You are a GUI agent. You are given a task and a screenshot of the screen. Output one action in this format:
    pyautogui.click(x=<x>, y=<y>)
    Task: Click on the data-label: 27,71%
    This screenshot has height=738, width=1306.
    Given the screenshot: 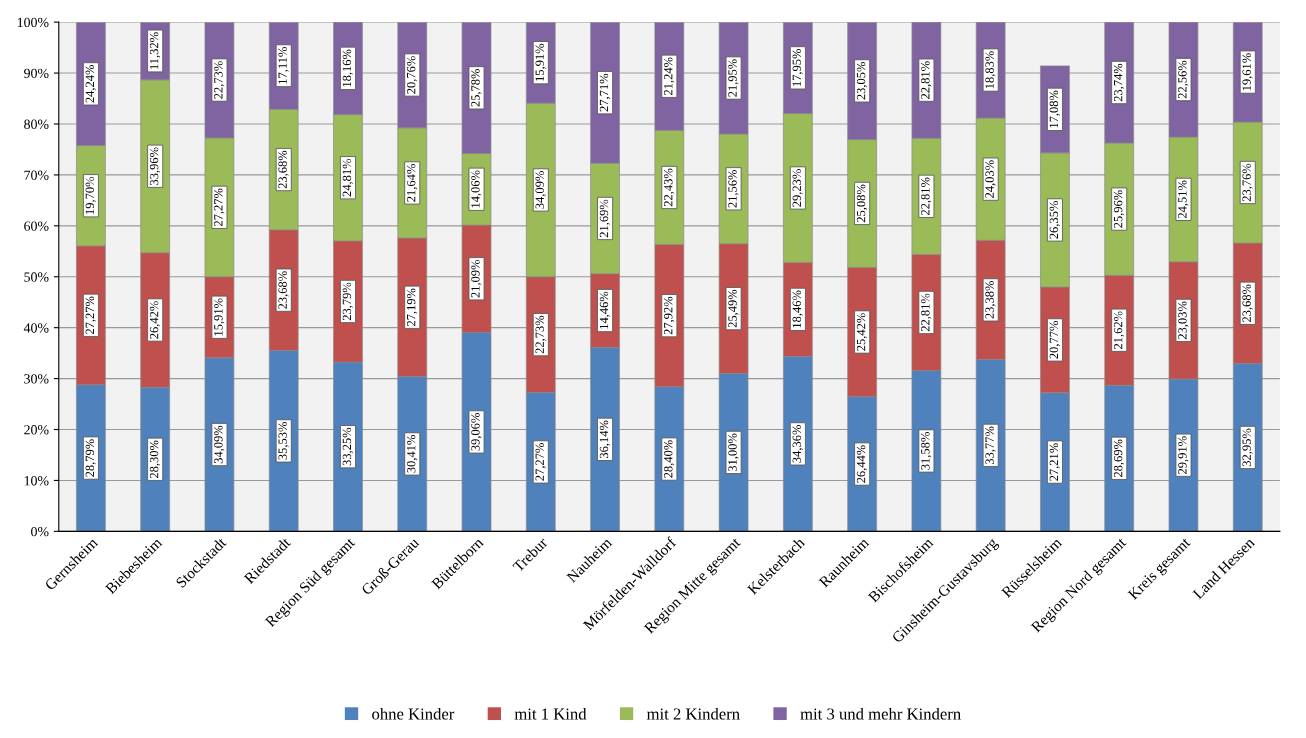 What is the action you would take?
    pyautogui.click(x=604, y=92)
    